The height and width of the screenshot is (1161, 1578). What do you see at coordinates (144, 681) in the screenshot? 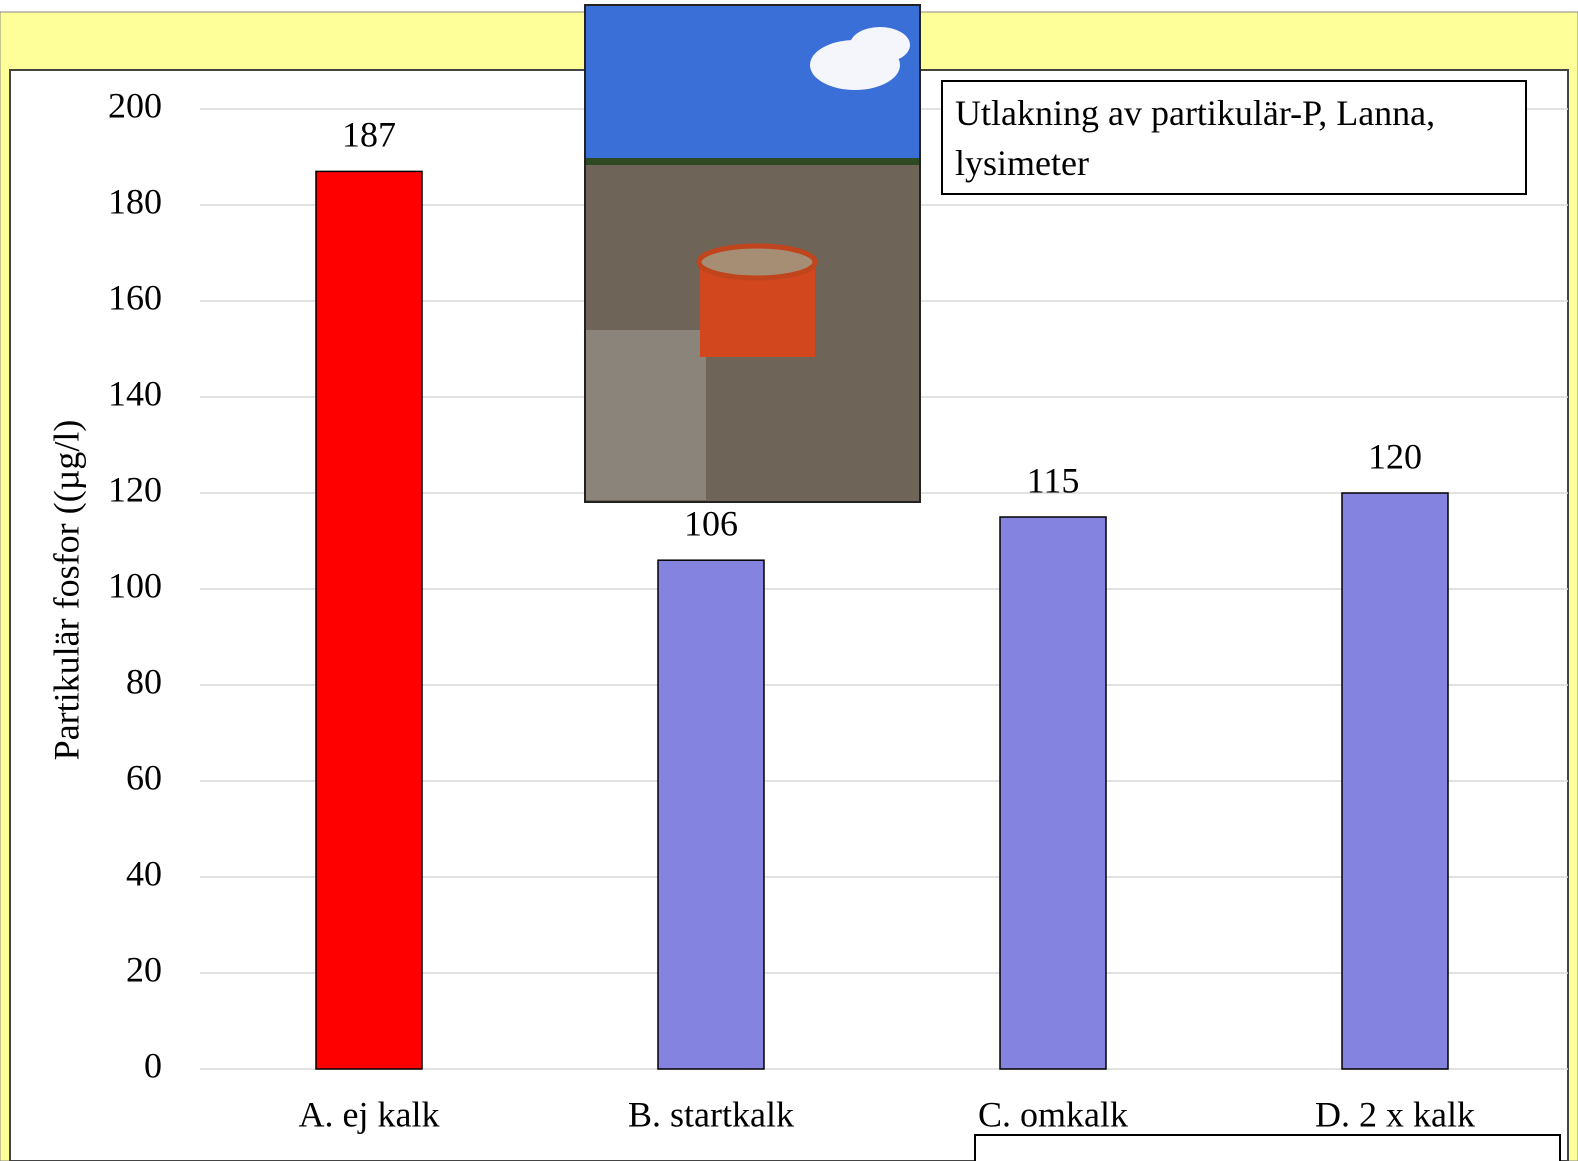
I see `y-tick-label: 80` at bounding box center [144, 681].